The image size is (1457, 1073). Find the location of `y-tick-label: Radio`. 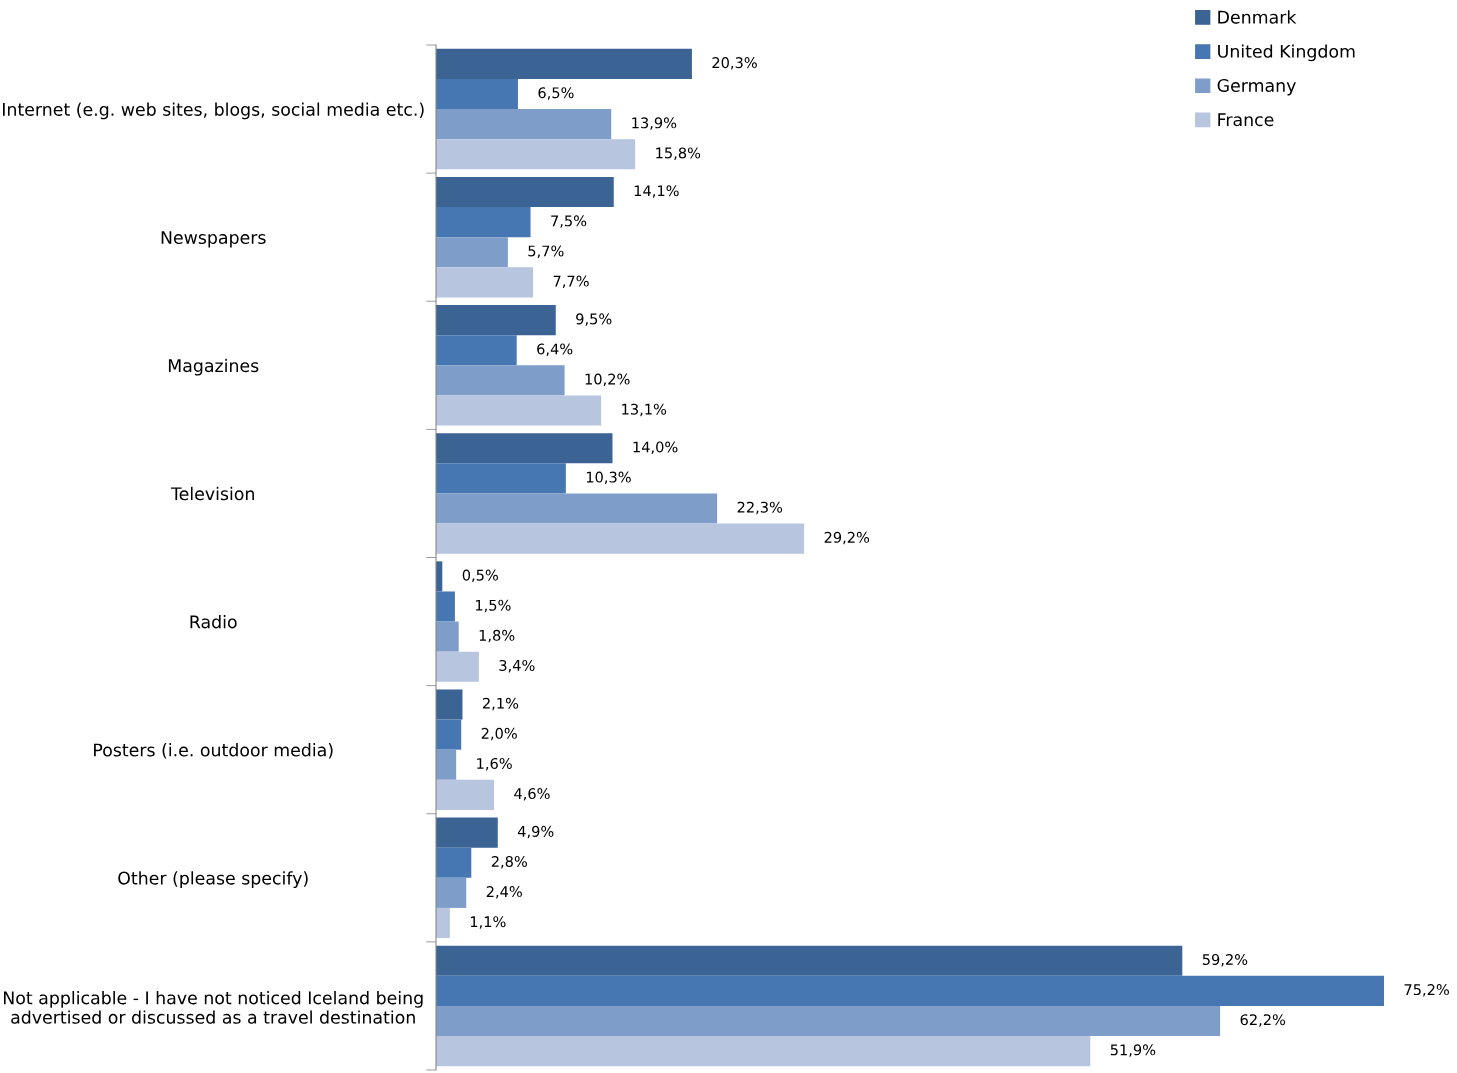

y-tick-label: Radio is located at coordinates (213, 621).